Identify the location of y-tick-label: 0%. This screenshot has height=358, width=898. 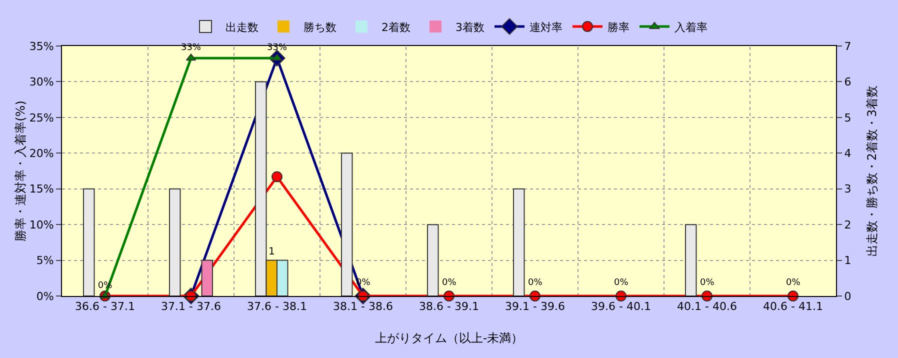
(45, 296).